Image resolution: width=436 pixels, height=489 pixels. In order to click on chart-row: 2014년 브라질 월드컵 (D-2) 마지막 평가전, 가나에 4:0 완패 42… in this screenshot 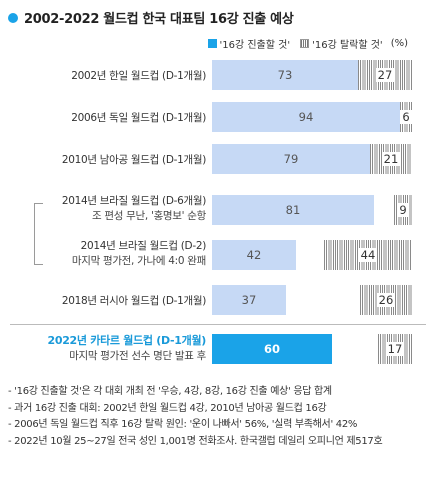, I will do `click(218, 255)`.